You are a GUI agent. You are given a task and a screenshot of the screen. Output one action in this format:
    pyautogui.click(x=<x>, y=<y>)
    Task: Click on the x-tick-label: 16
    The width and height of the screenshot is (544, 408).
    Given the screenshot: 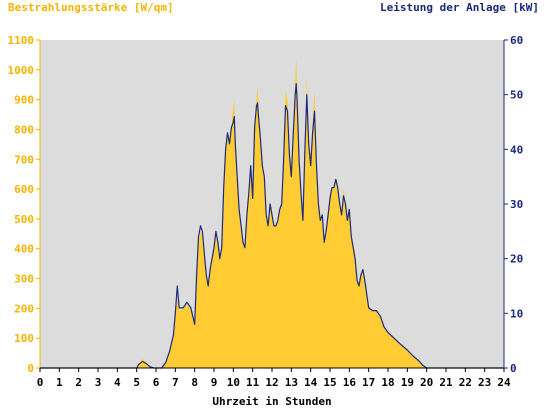 What is the action you would take?
    pyautogui.click(x=350, y=382)
    